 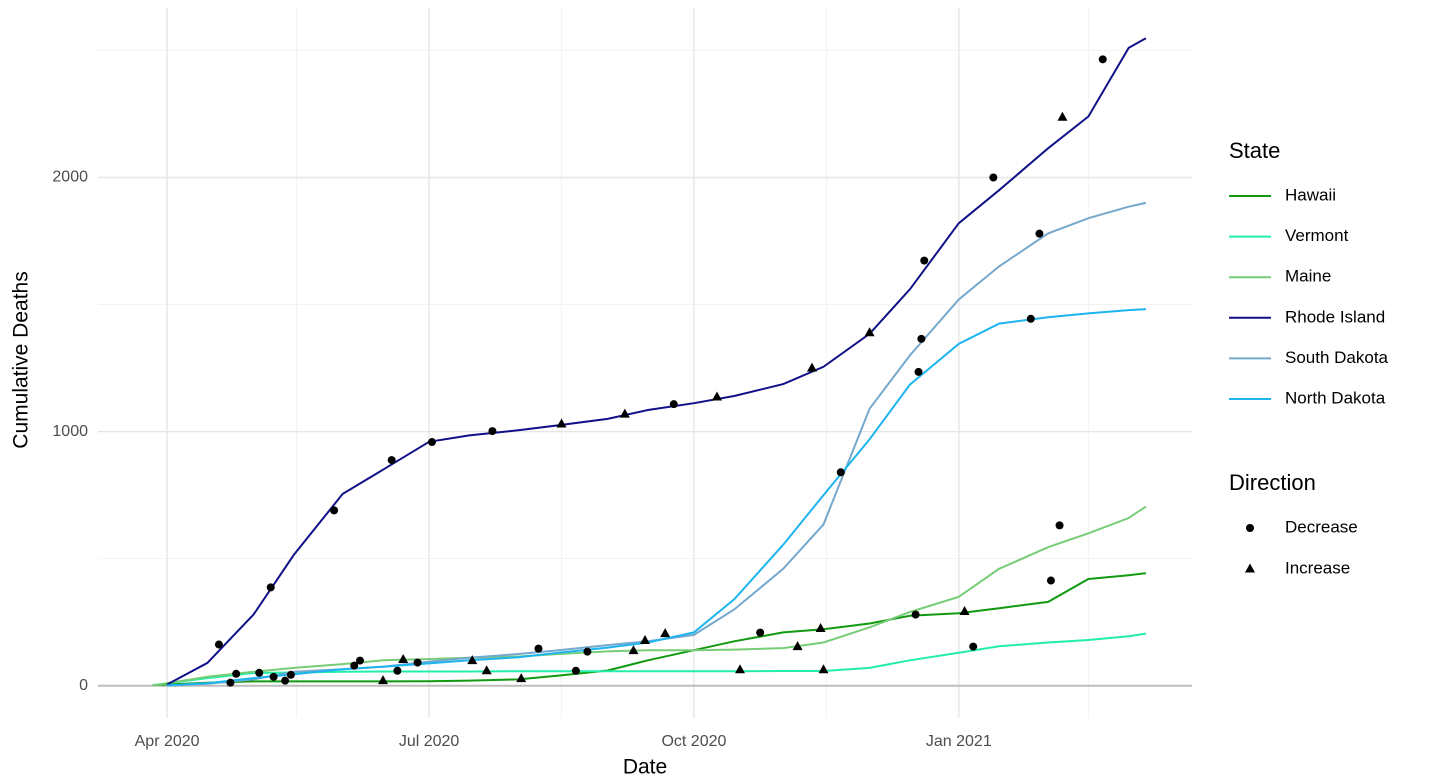 I want to click on legend-label: North Dakota, so click(x=1335, y=397).